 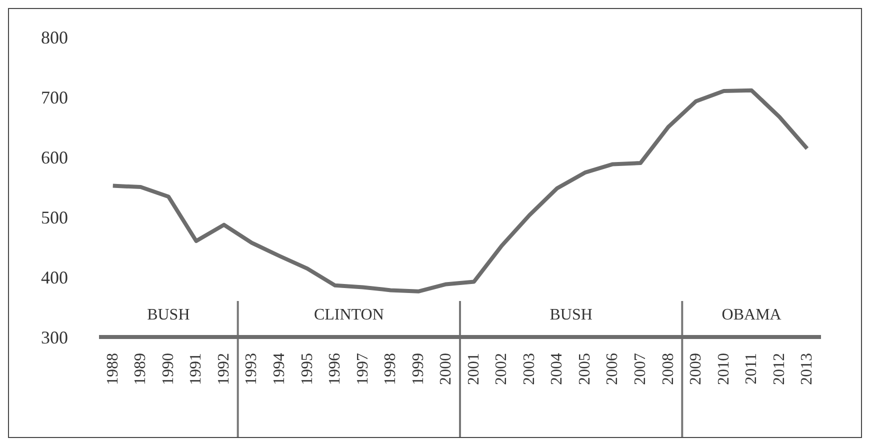 What do you see at coordinates (196, 369) in the screenshot?
I see `x-tick-label: 1991` at bounding box center [196, 369].